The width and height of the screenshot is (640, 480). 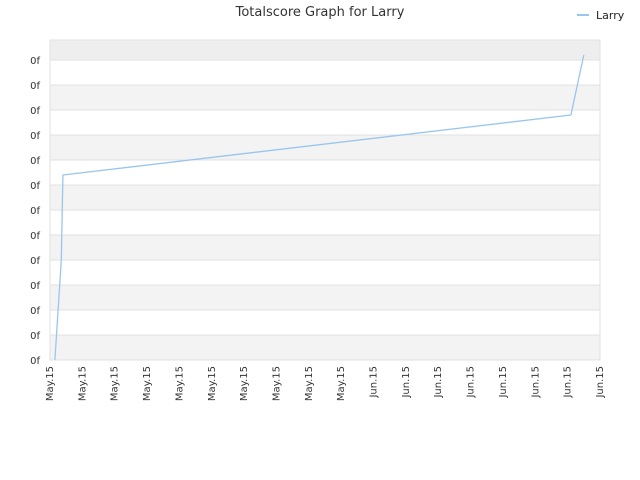 I want to click on legend-swatch-larry, so click(x=583, y=15).